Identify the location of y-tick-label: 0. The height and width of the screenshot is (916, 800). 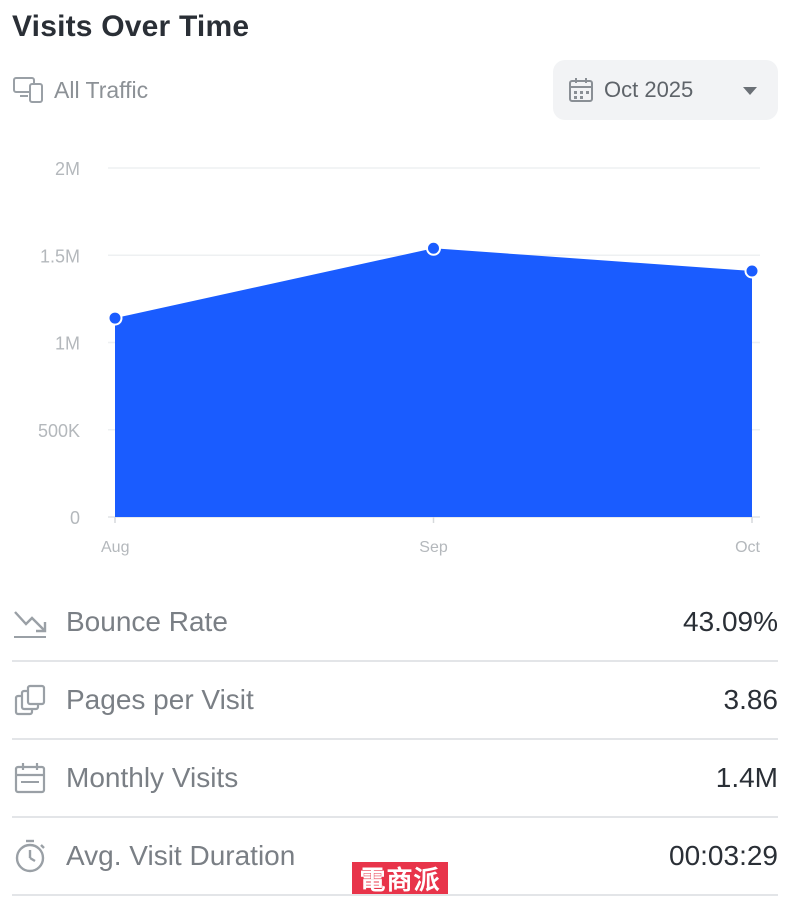
(75, 518).